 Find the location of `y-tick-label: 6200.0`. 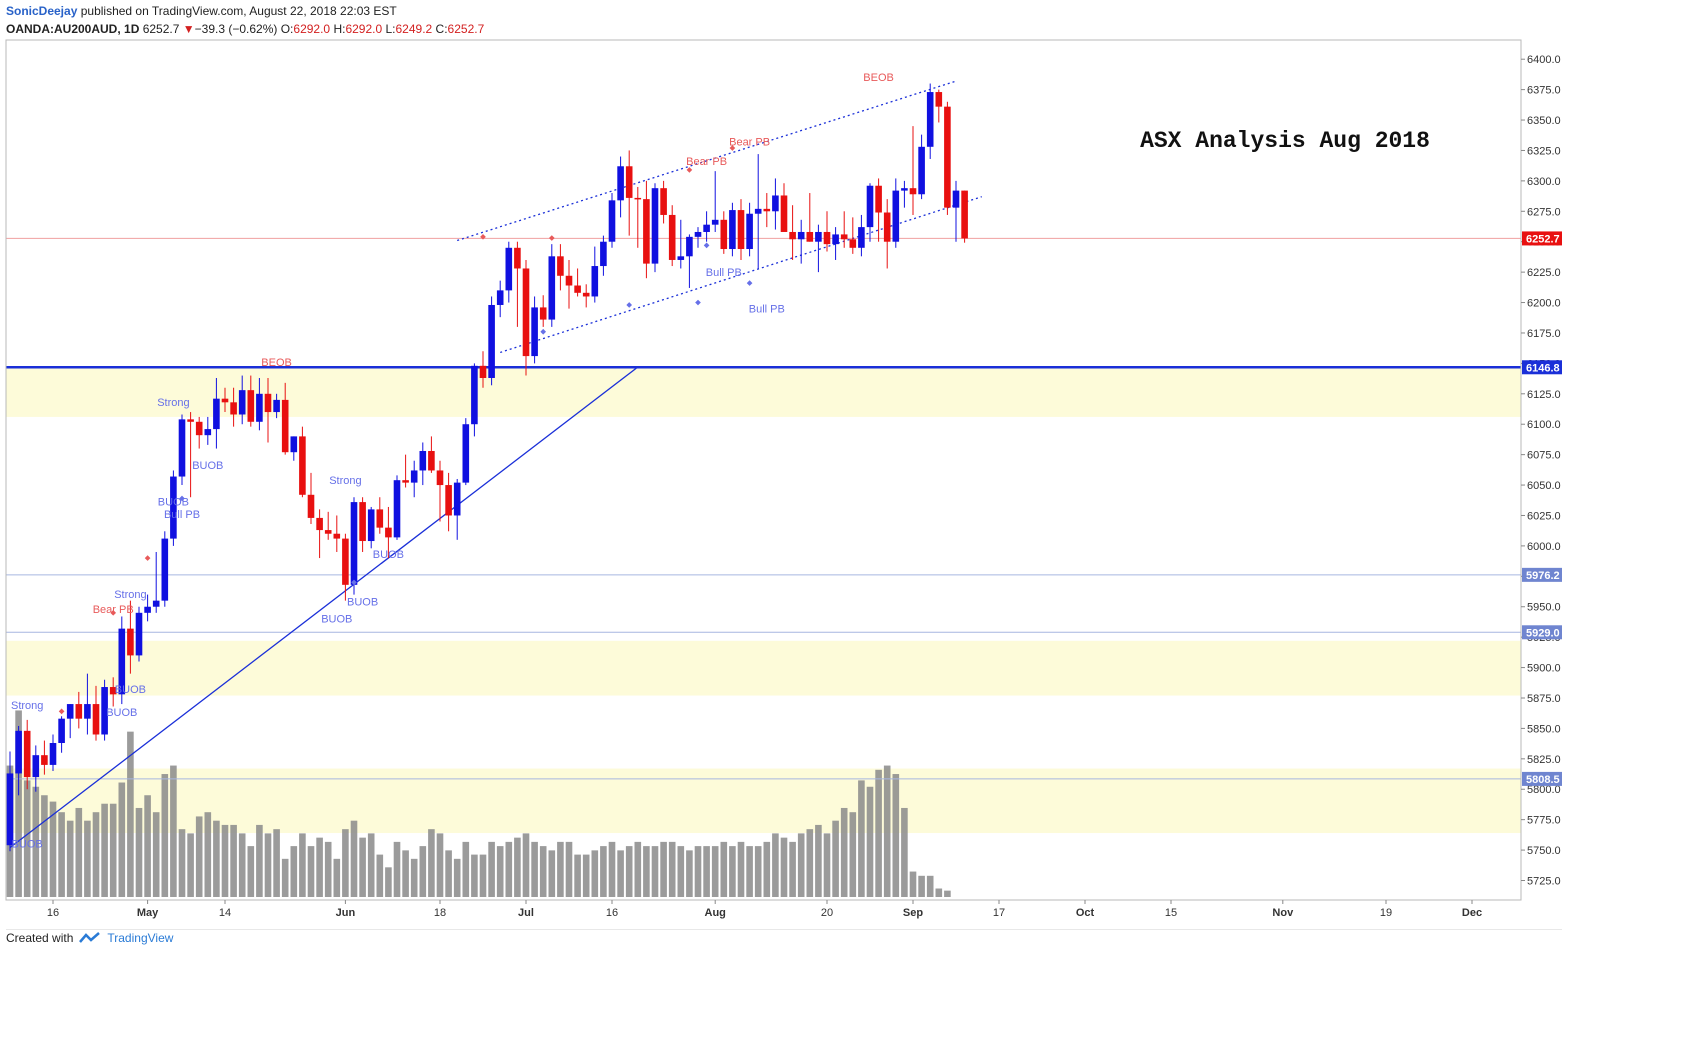

y-tick-label: 6200.0 is located at coordinates (1544, 304).